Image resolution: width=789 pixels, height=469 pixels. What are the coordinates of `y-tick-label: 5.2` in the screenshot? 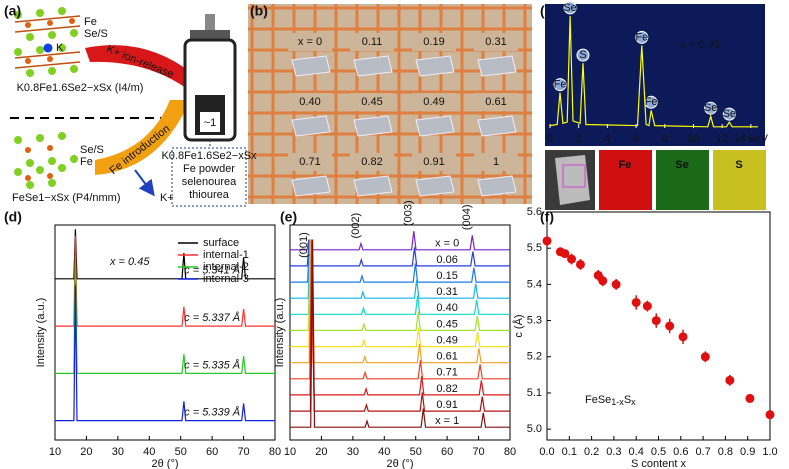 It's located at (534, 357).